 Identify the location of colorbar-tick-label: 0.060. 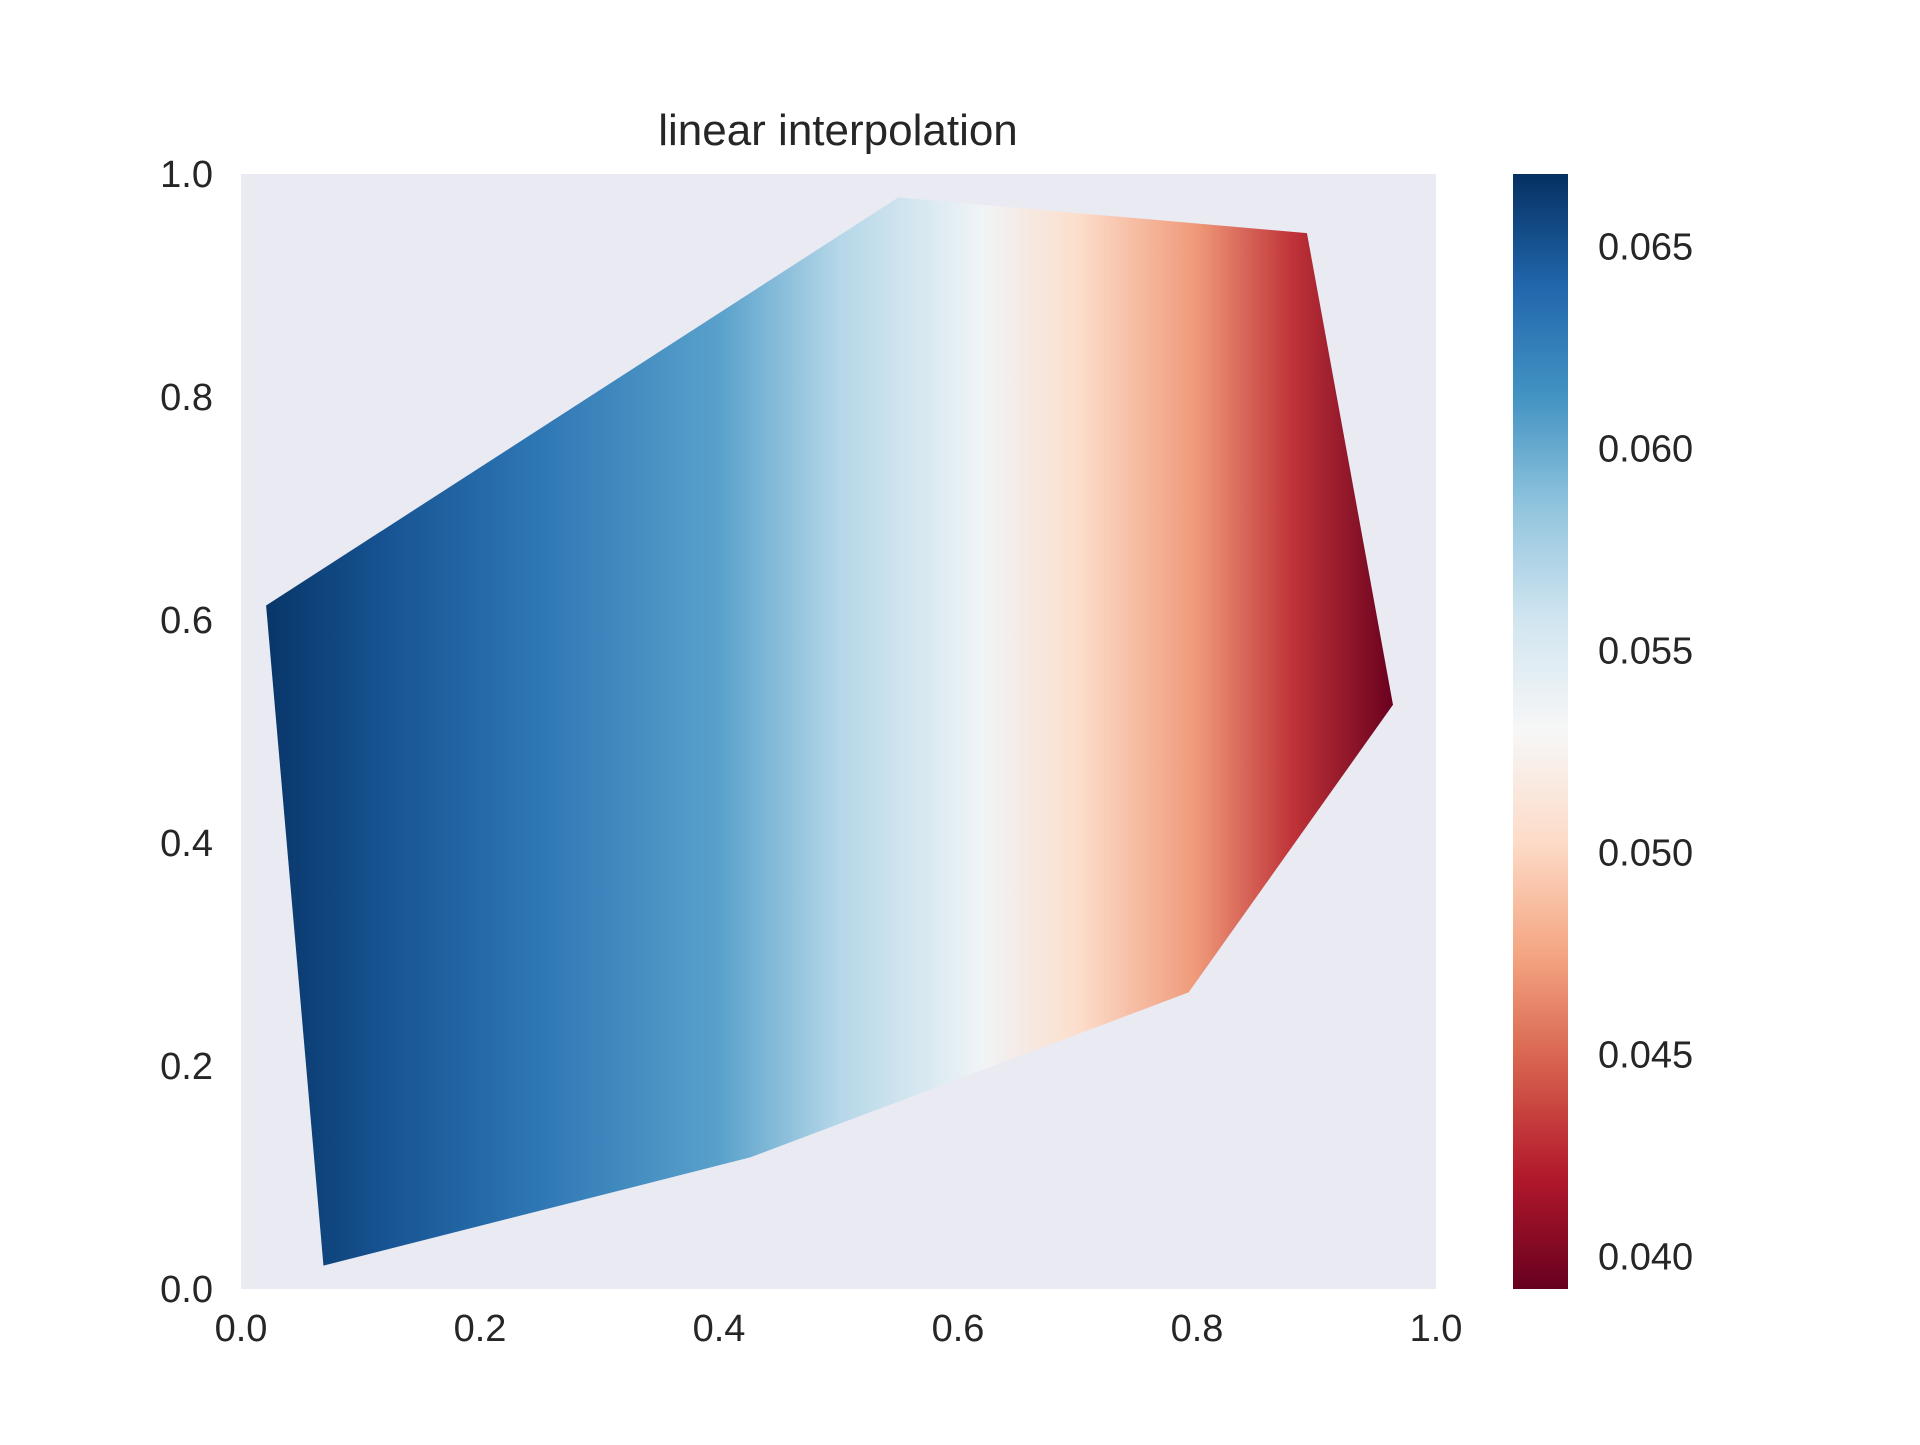
(1645, 450).